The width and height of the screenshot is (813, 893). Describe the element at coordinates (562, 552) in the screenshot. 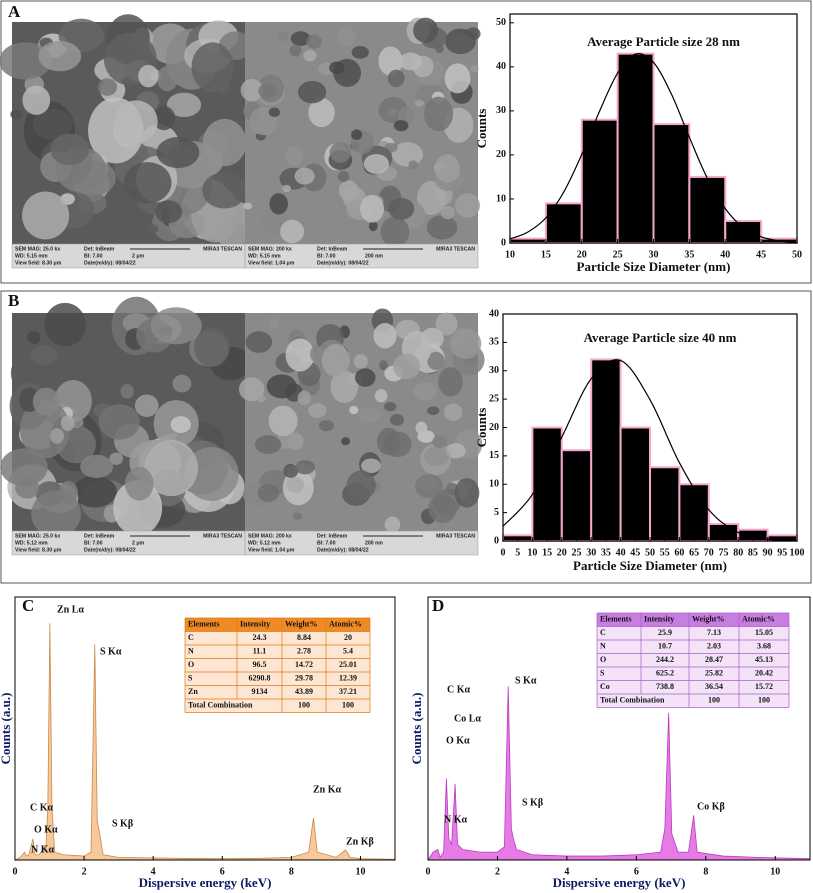

I see `x-tick-label: 20` at that location.